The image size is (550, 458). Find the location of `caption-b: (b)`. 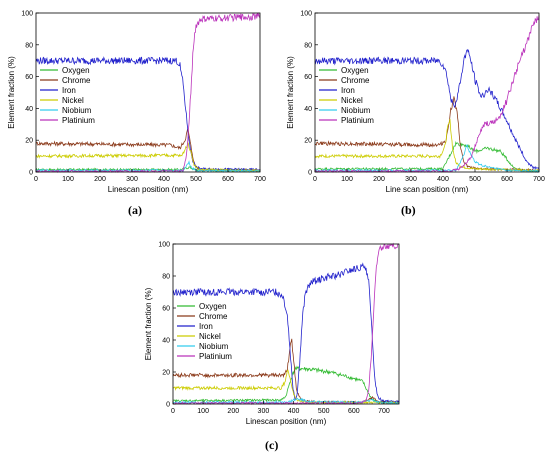

caption-b: (b) is located at coordinates (408, 210).